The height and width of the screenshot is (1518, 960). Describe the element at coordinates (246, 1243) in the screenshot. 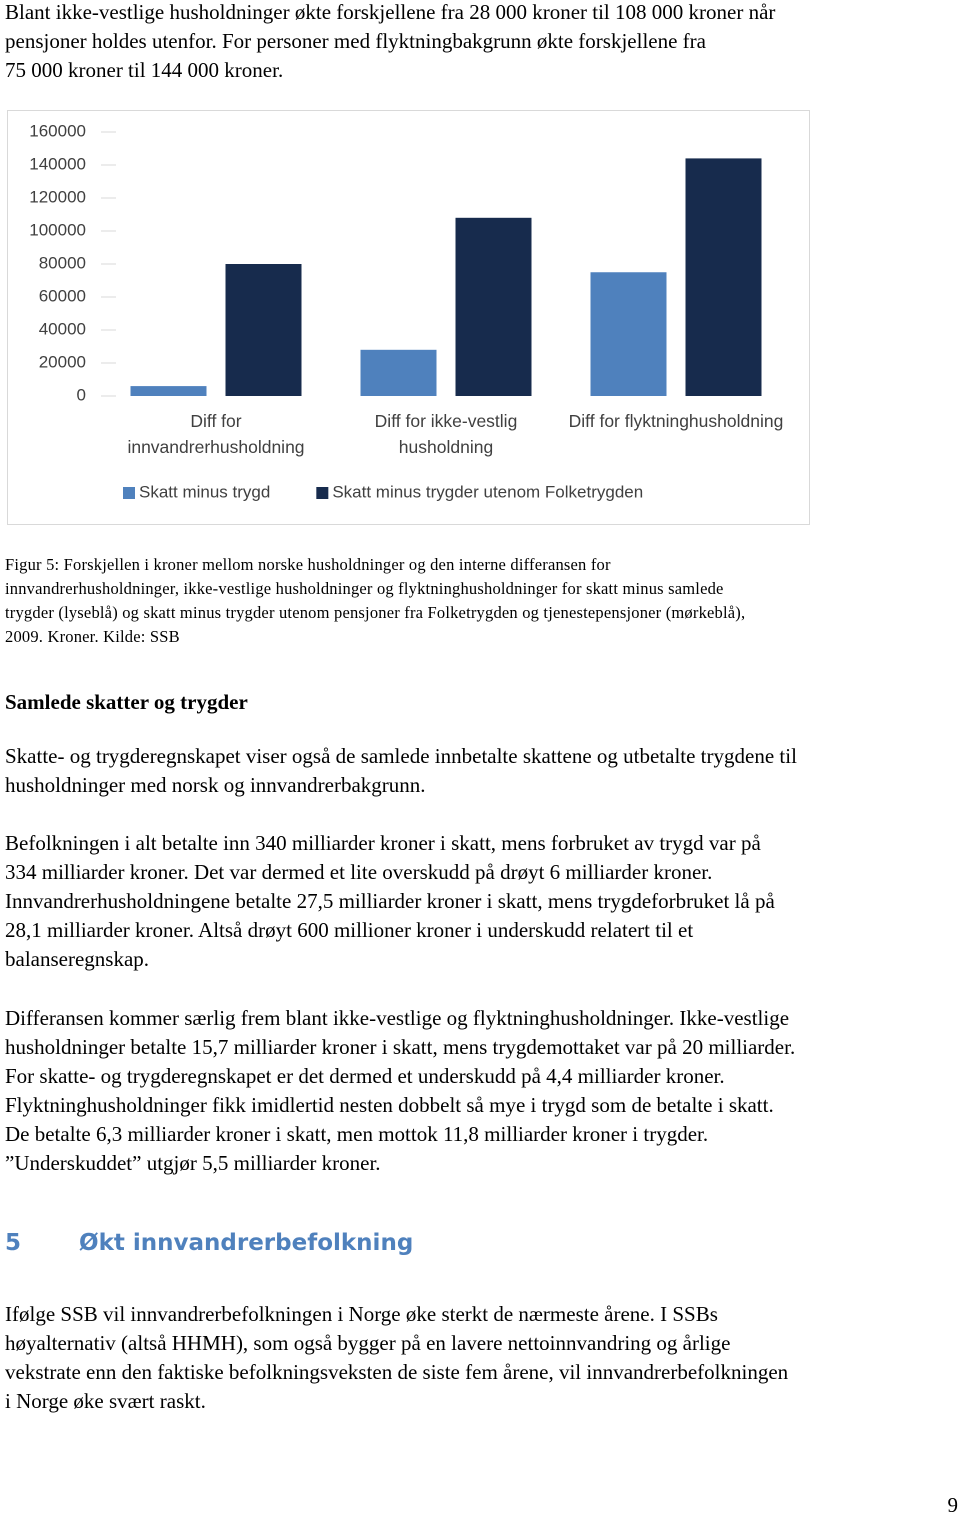

I see `section-title: Økt innvandrerbefolkning` at that location.